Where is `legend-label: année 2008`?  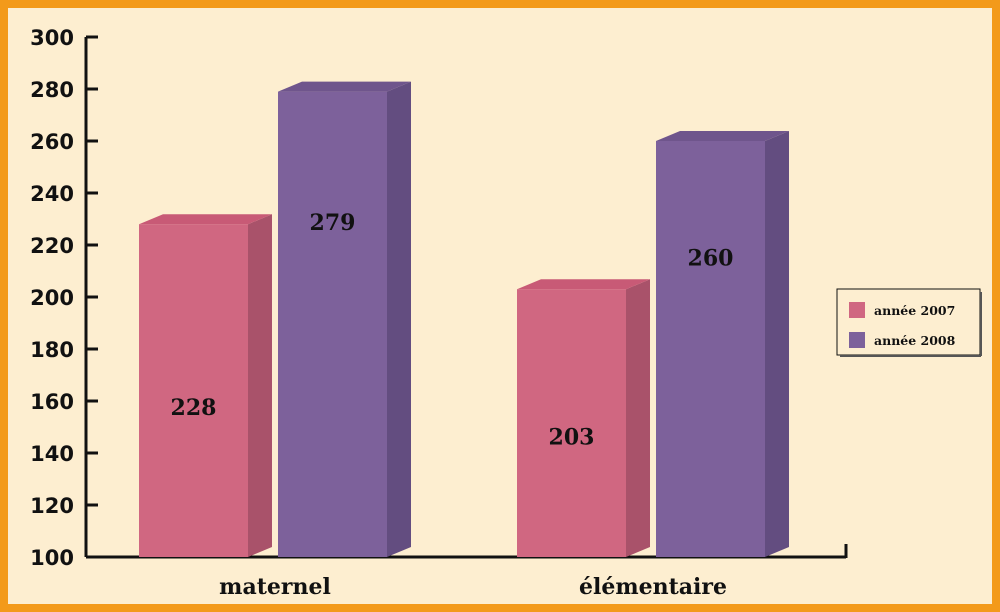 legend-label: année 2008 is located at coordinates (915, 340).